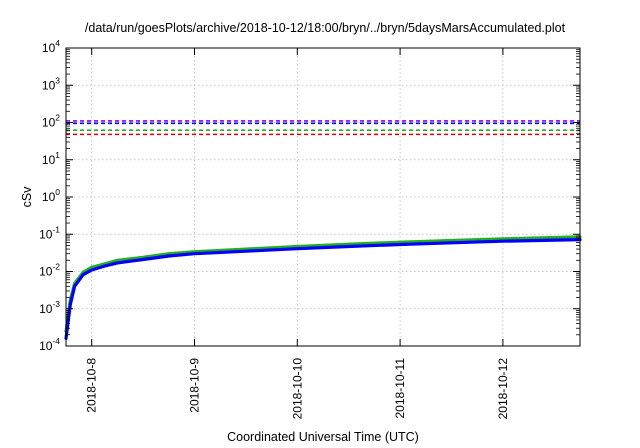 This screenshot has height=448, width=640. I want to click on x-axis-label: Coordinated Universal Time (UTC), so click(323, 437).